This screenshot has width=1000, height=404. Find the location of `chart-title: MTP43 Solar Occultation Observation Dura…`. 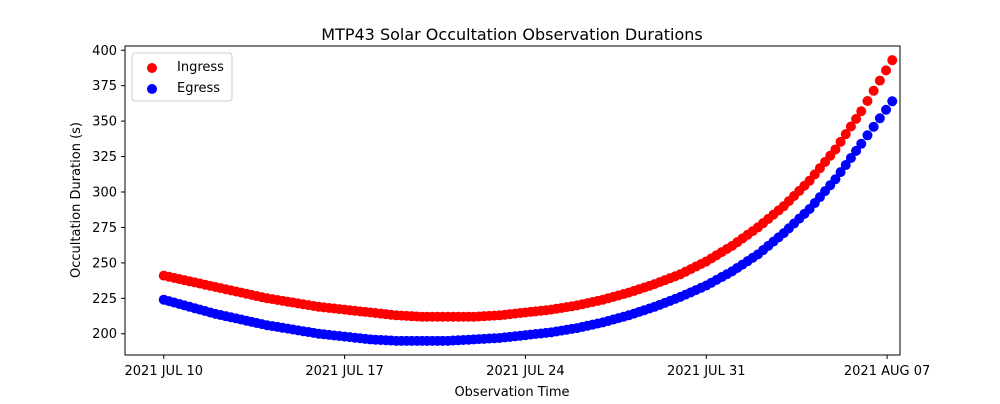

chart-title: MTP43 Solar Occultation Observation Dura… is located at coordinates (511, 34).